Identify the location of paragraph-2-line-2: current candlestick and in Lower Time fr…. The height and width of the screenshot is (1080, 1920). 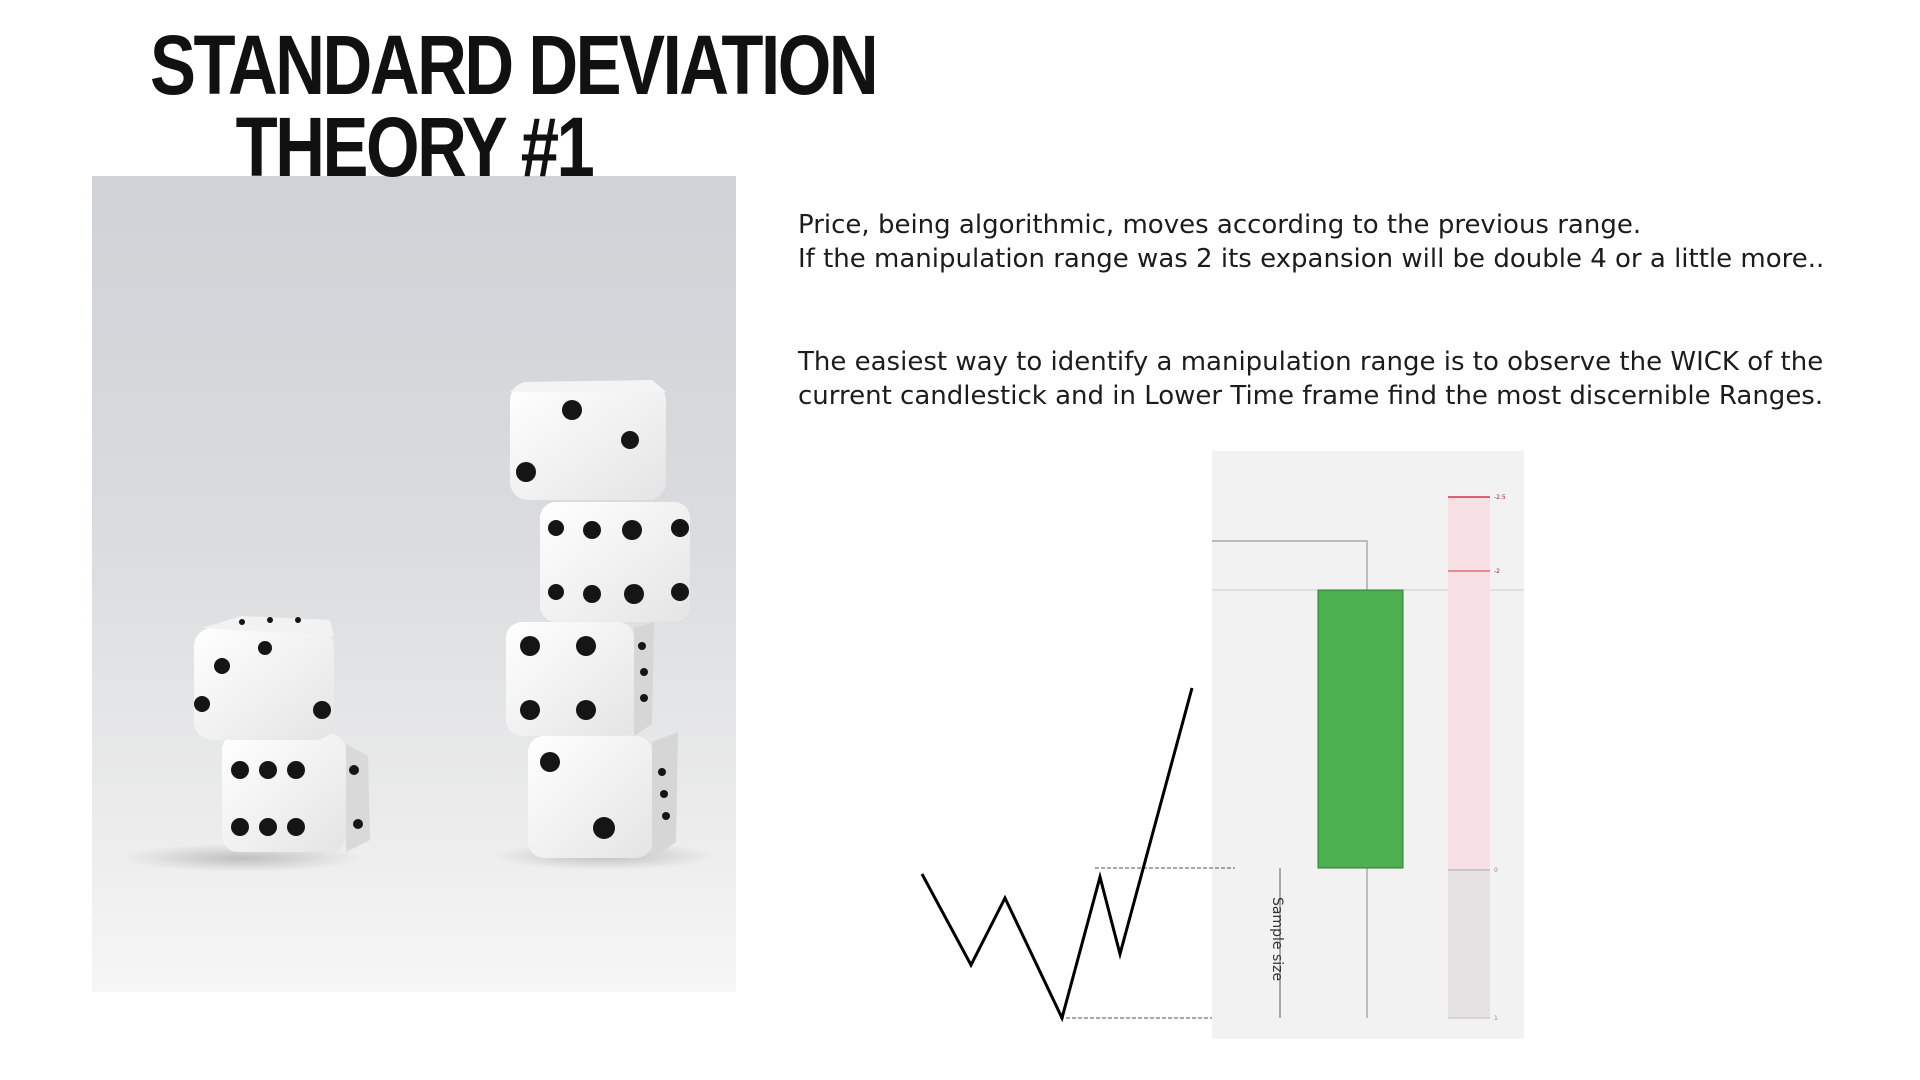
(1311, 396).